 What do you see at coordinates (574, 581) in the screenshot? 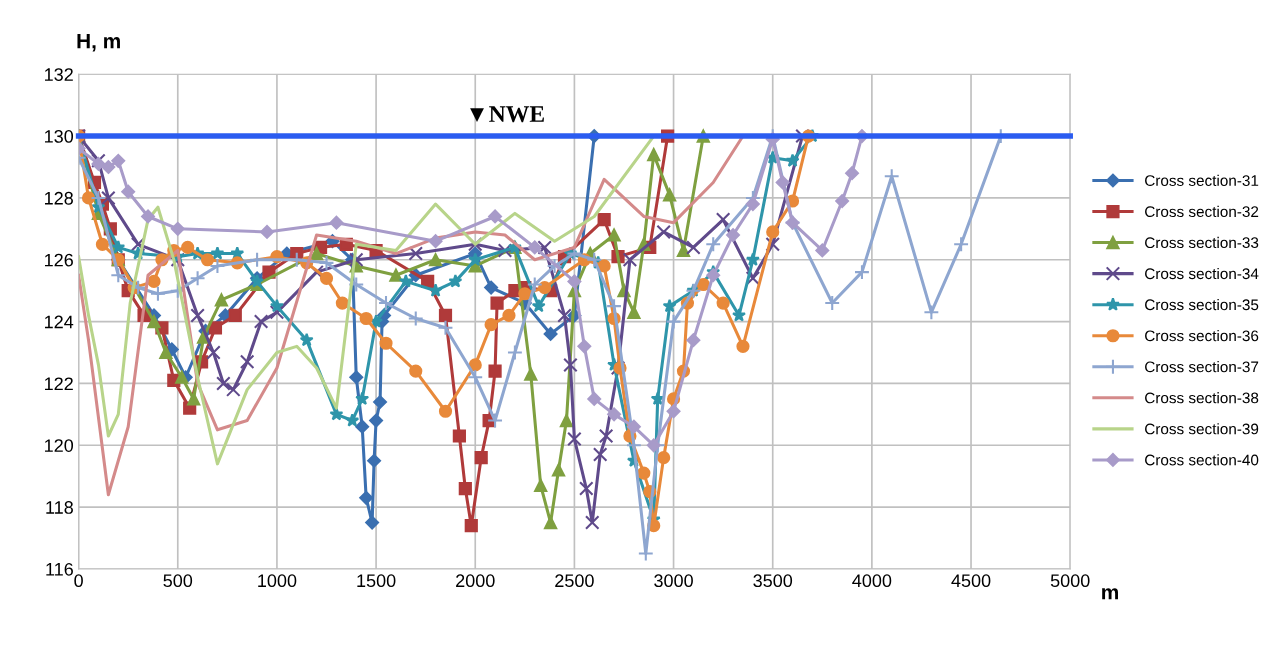
I see `x-tick-label: 2500` at bounding box center [574, 581].